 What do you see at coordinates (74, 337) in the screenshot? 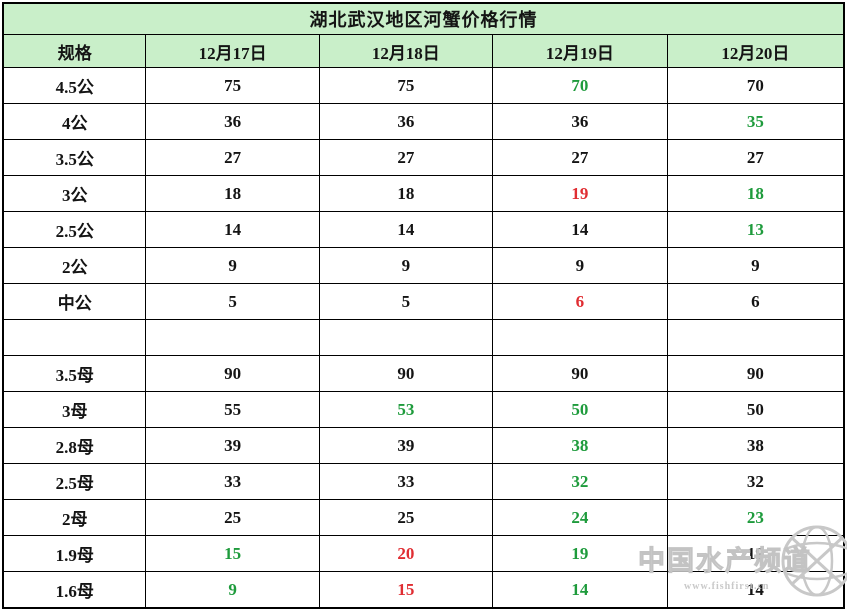
I see `spec-cell` at bounding box center [74, 337].